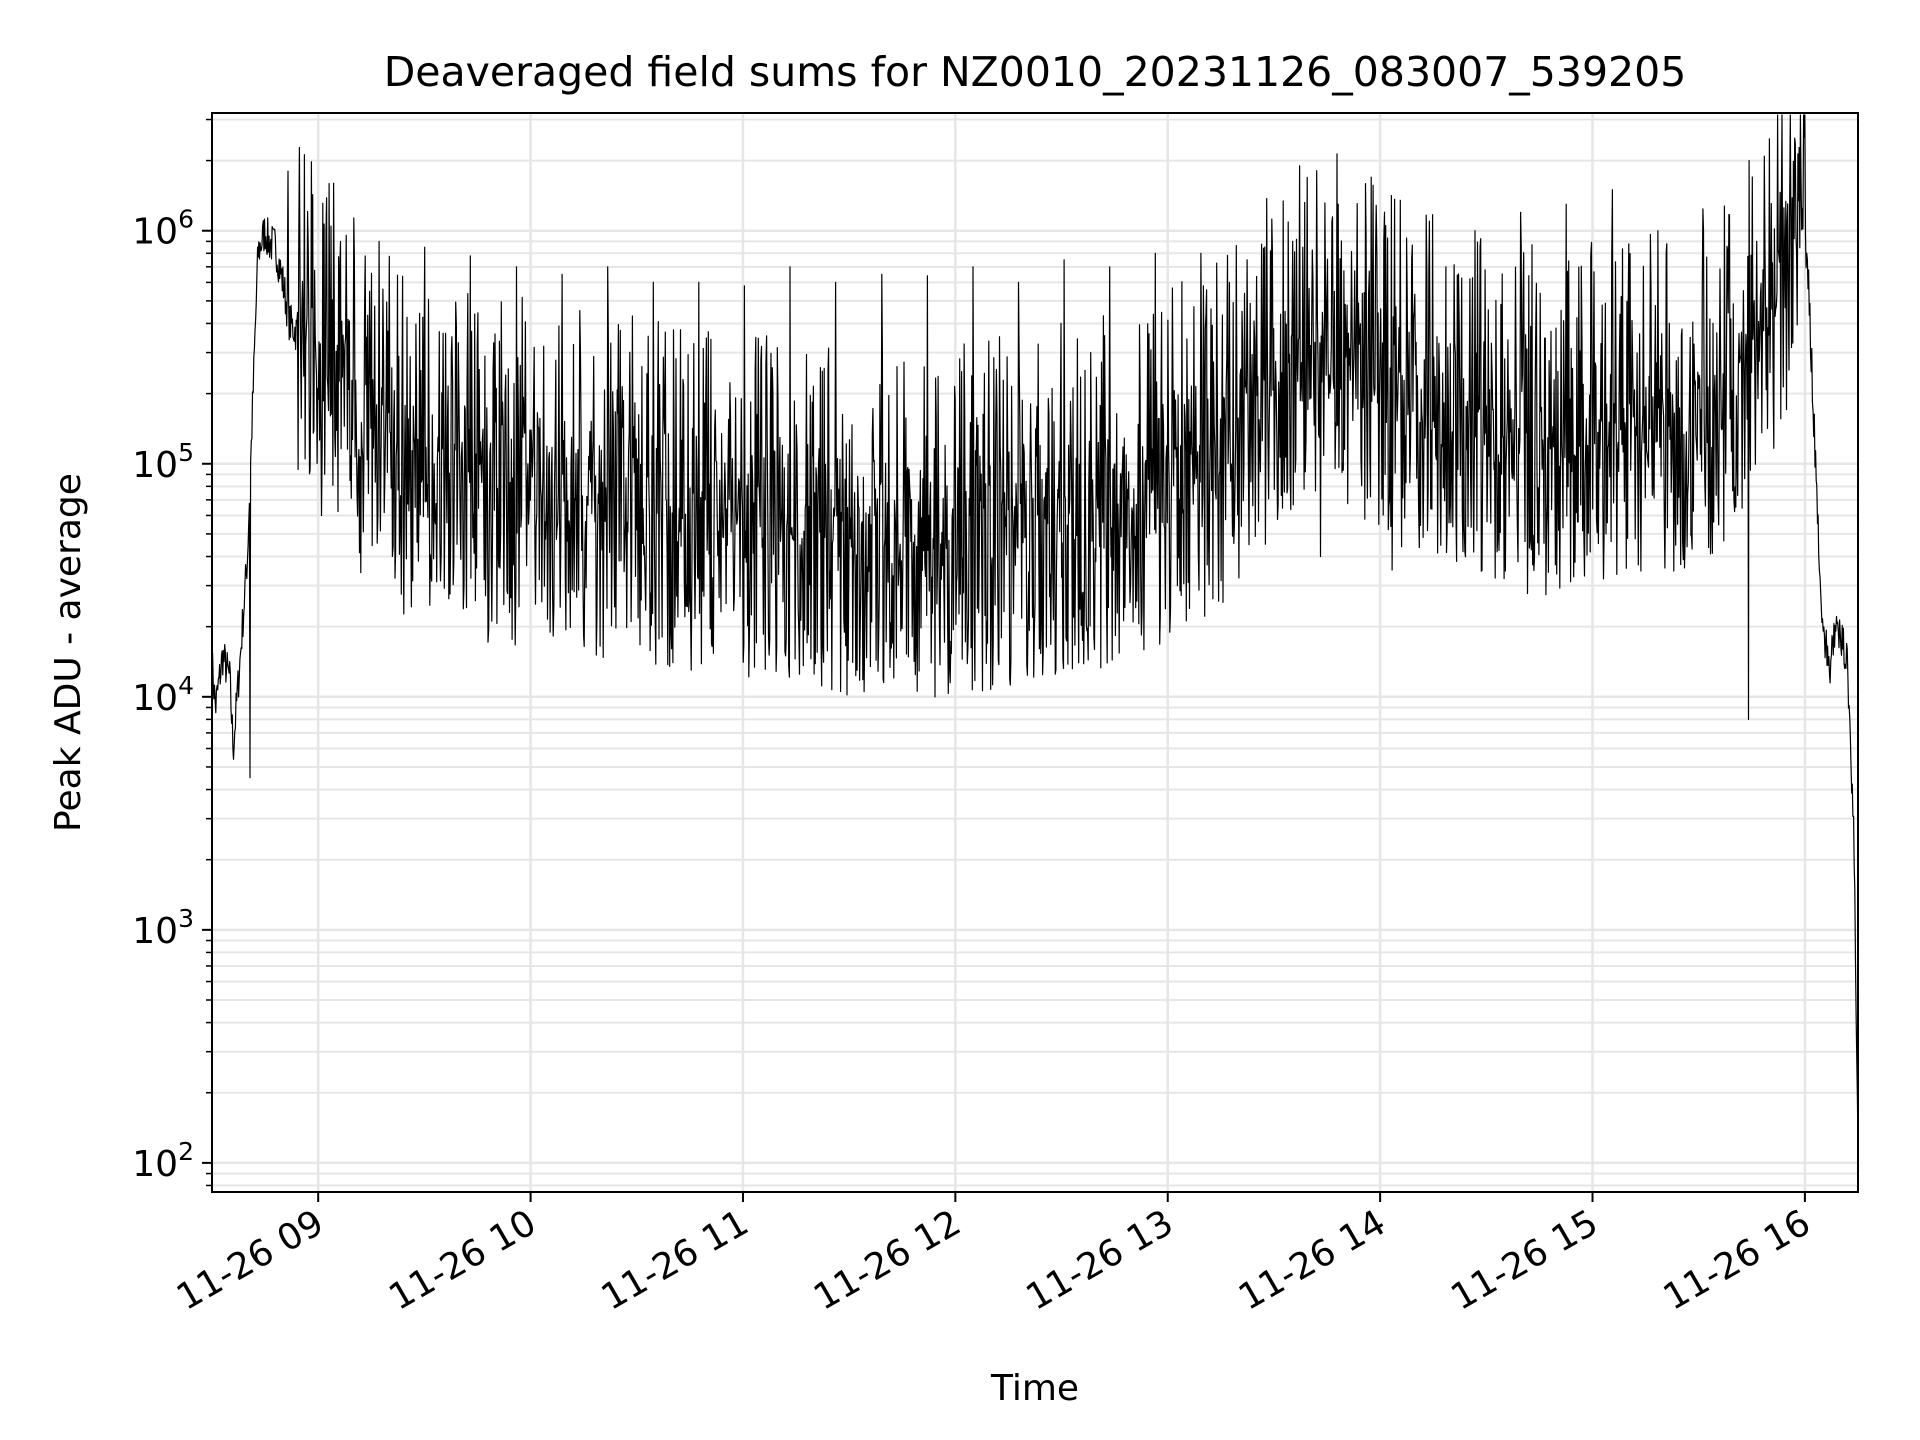 This screenshot has height=1440, width=1920. I want to click on y-tick-label: 10³, so click(163, 928).